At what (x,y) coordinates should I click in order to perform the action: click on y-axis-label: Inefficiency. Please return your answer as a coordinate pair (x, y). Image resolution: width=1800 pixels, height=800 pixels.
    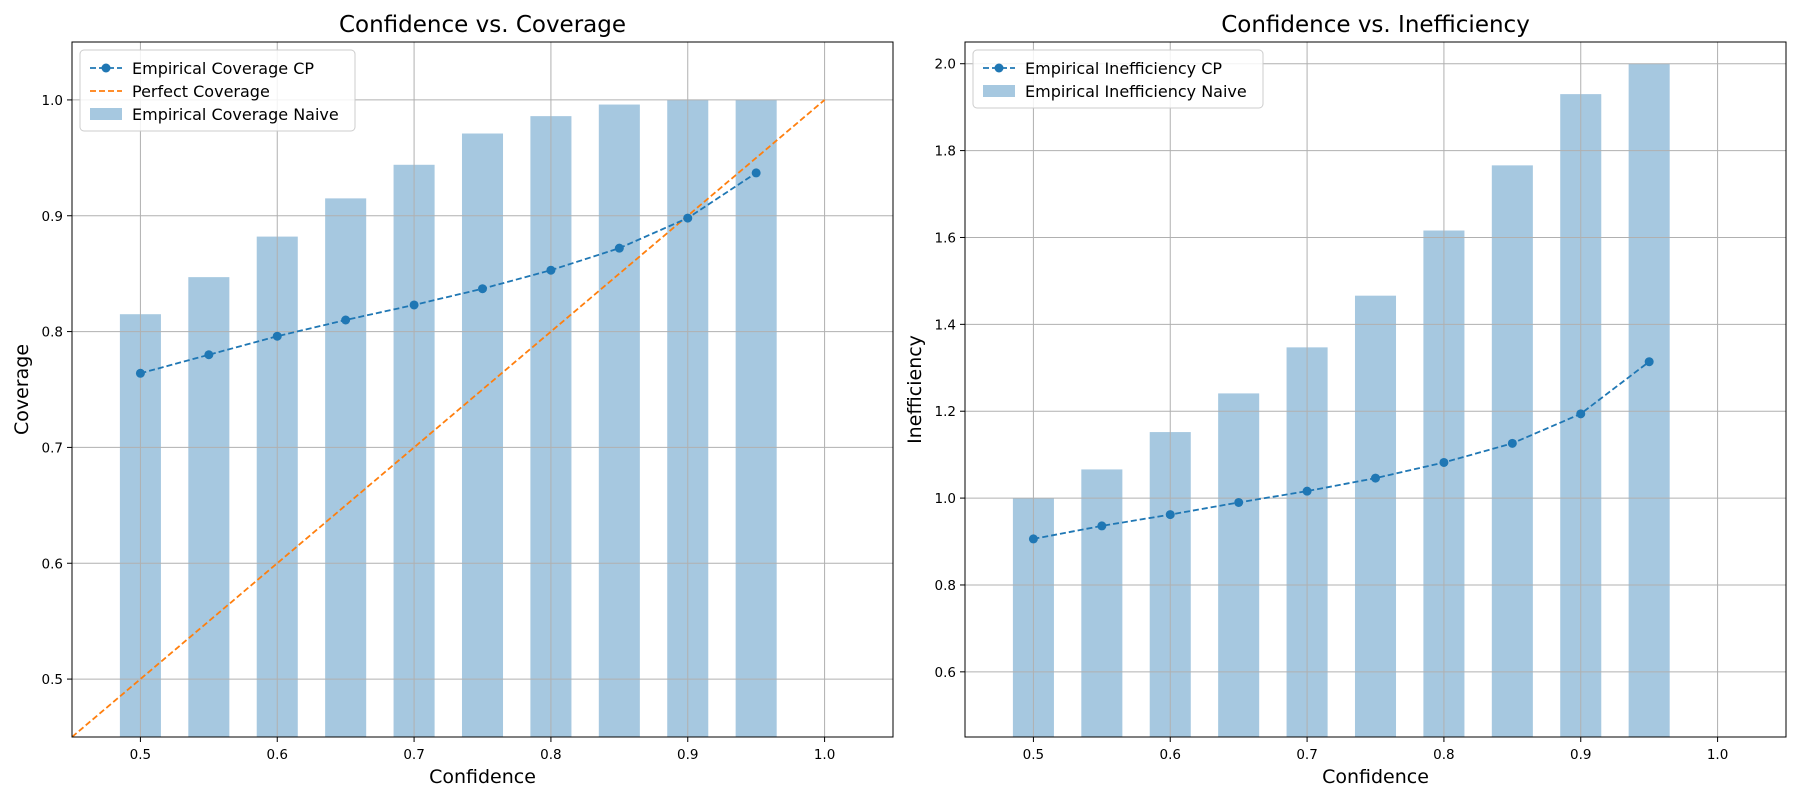
    Looking at the image, I should click on (915, 389).